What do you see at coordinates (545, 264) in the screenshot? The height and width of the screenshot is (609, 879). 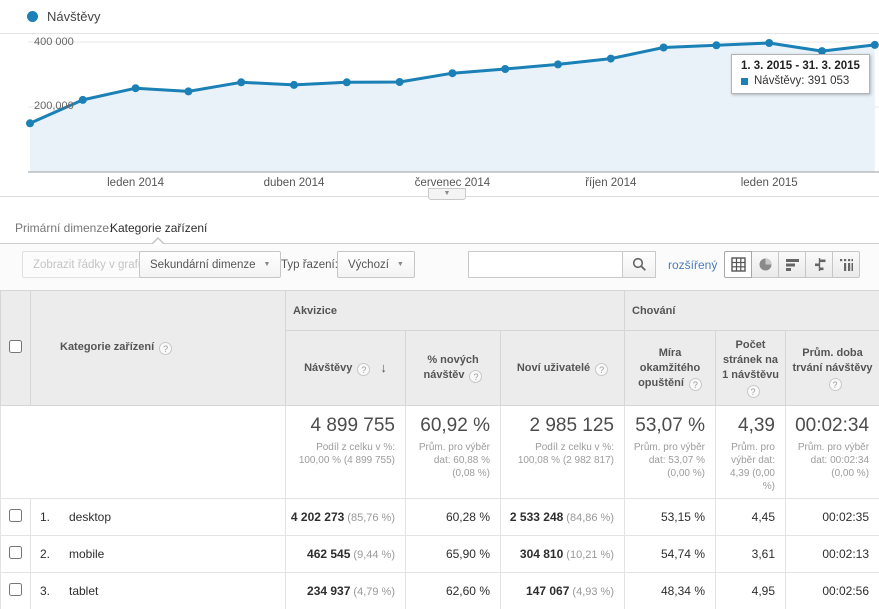 I see `table-search-input` at bounding box center [545, 264].